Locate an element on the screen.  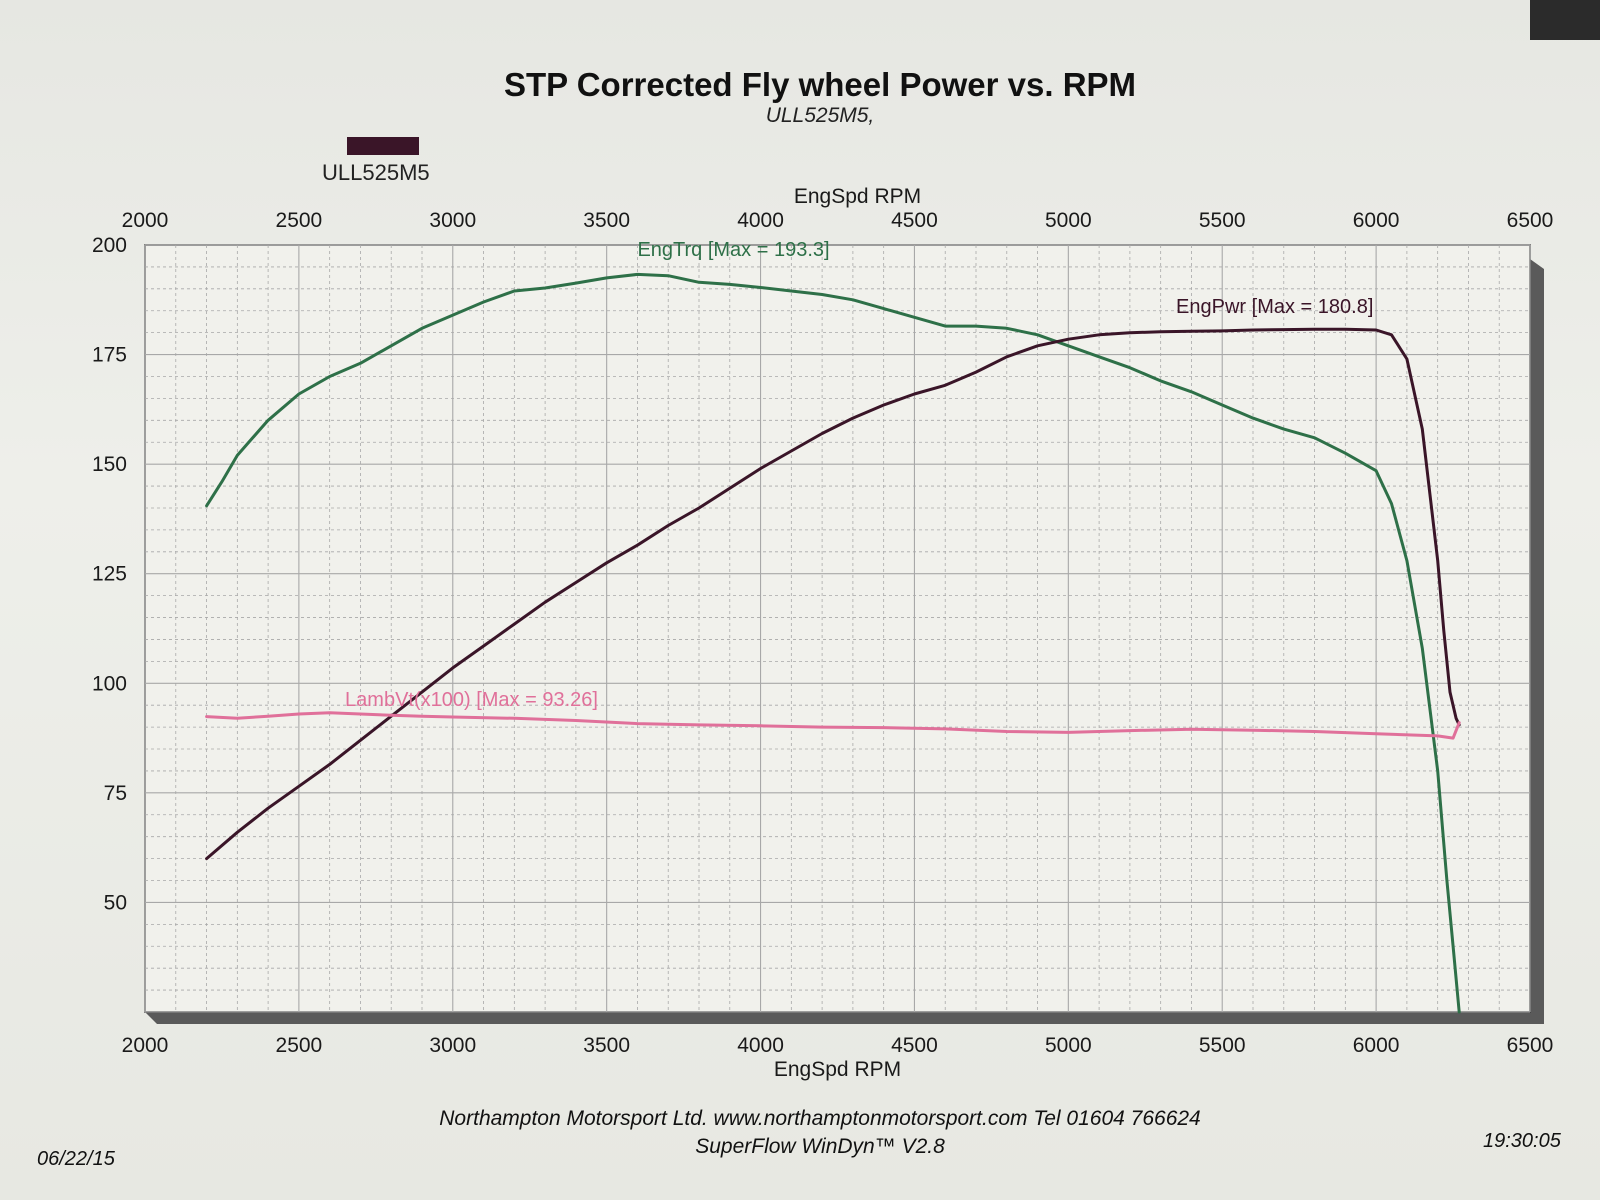
legend-swatch is located at coordinates (383, 146).